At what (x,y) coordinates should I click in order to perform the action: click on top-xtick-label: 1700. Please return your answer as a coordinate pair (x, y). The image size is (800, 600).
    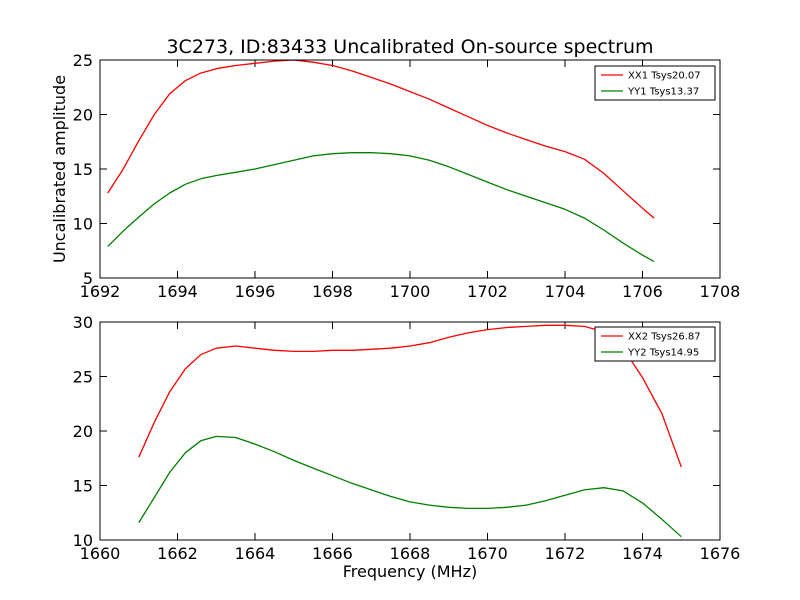
    Looking at the image, I should click on (410, 291).